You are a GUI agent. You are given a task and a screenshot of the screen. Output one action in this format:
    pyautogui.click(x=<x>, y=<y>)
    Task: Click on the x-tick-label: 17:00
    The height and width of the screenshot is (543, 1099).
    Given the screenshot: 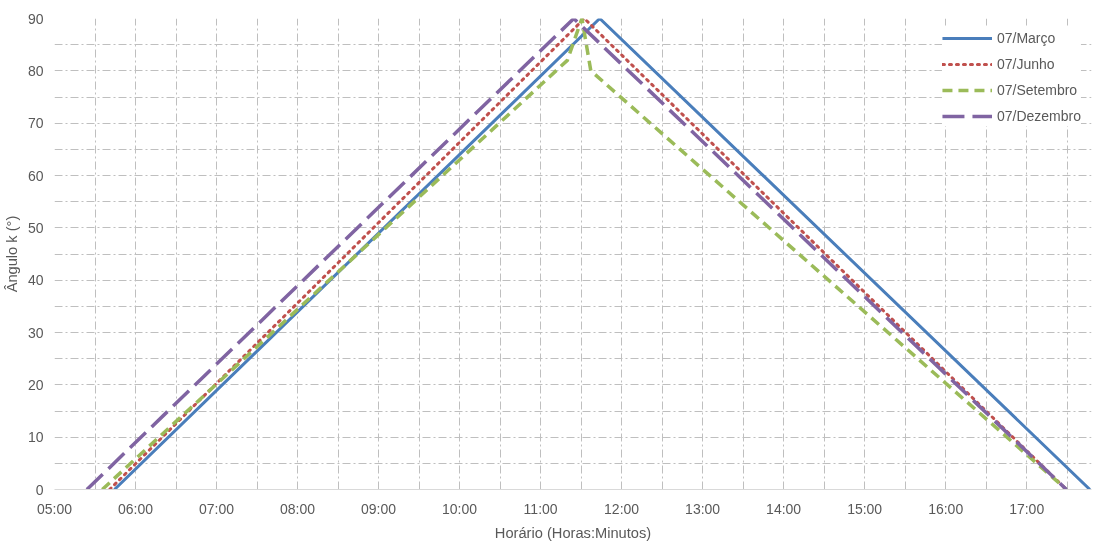 What is the action you would take?
    pyautogui.click(x=1027, y=508)
    